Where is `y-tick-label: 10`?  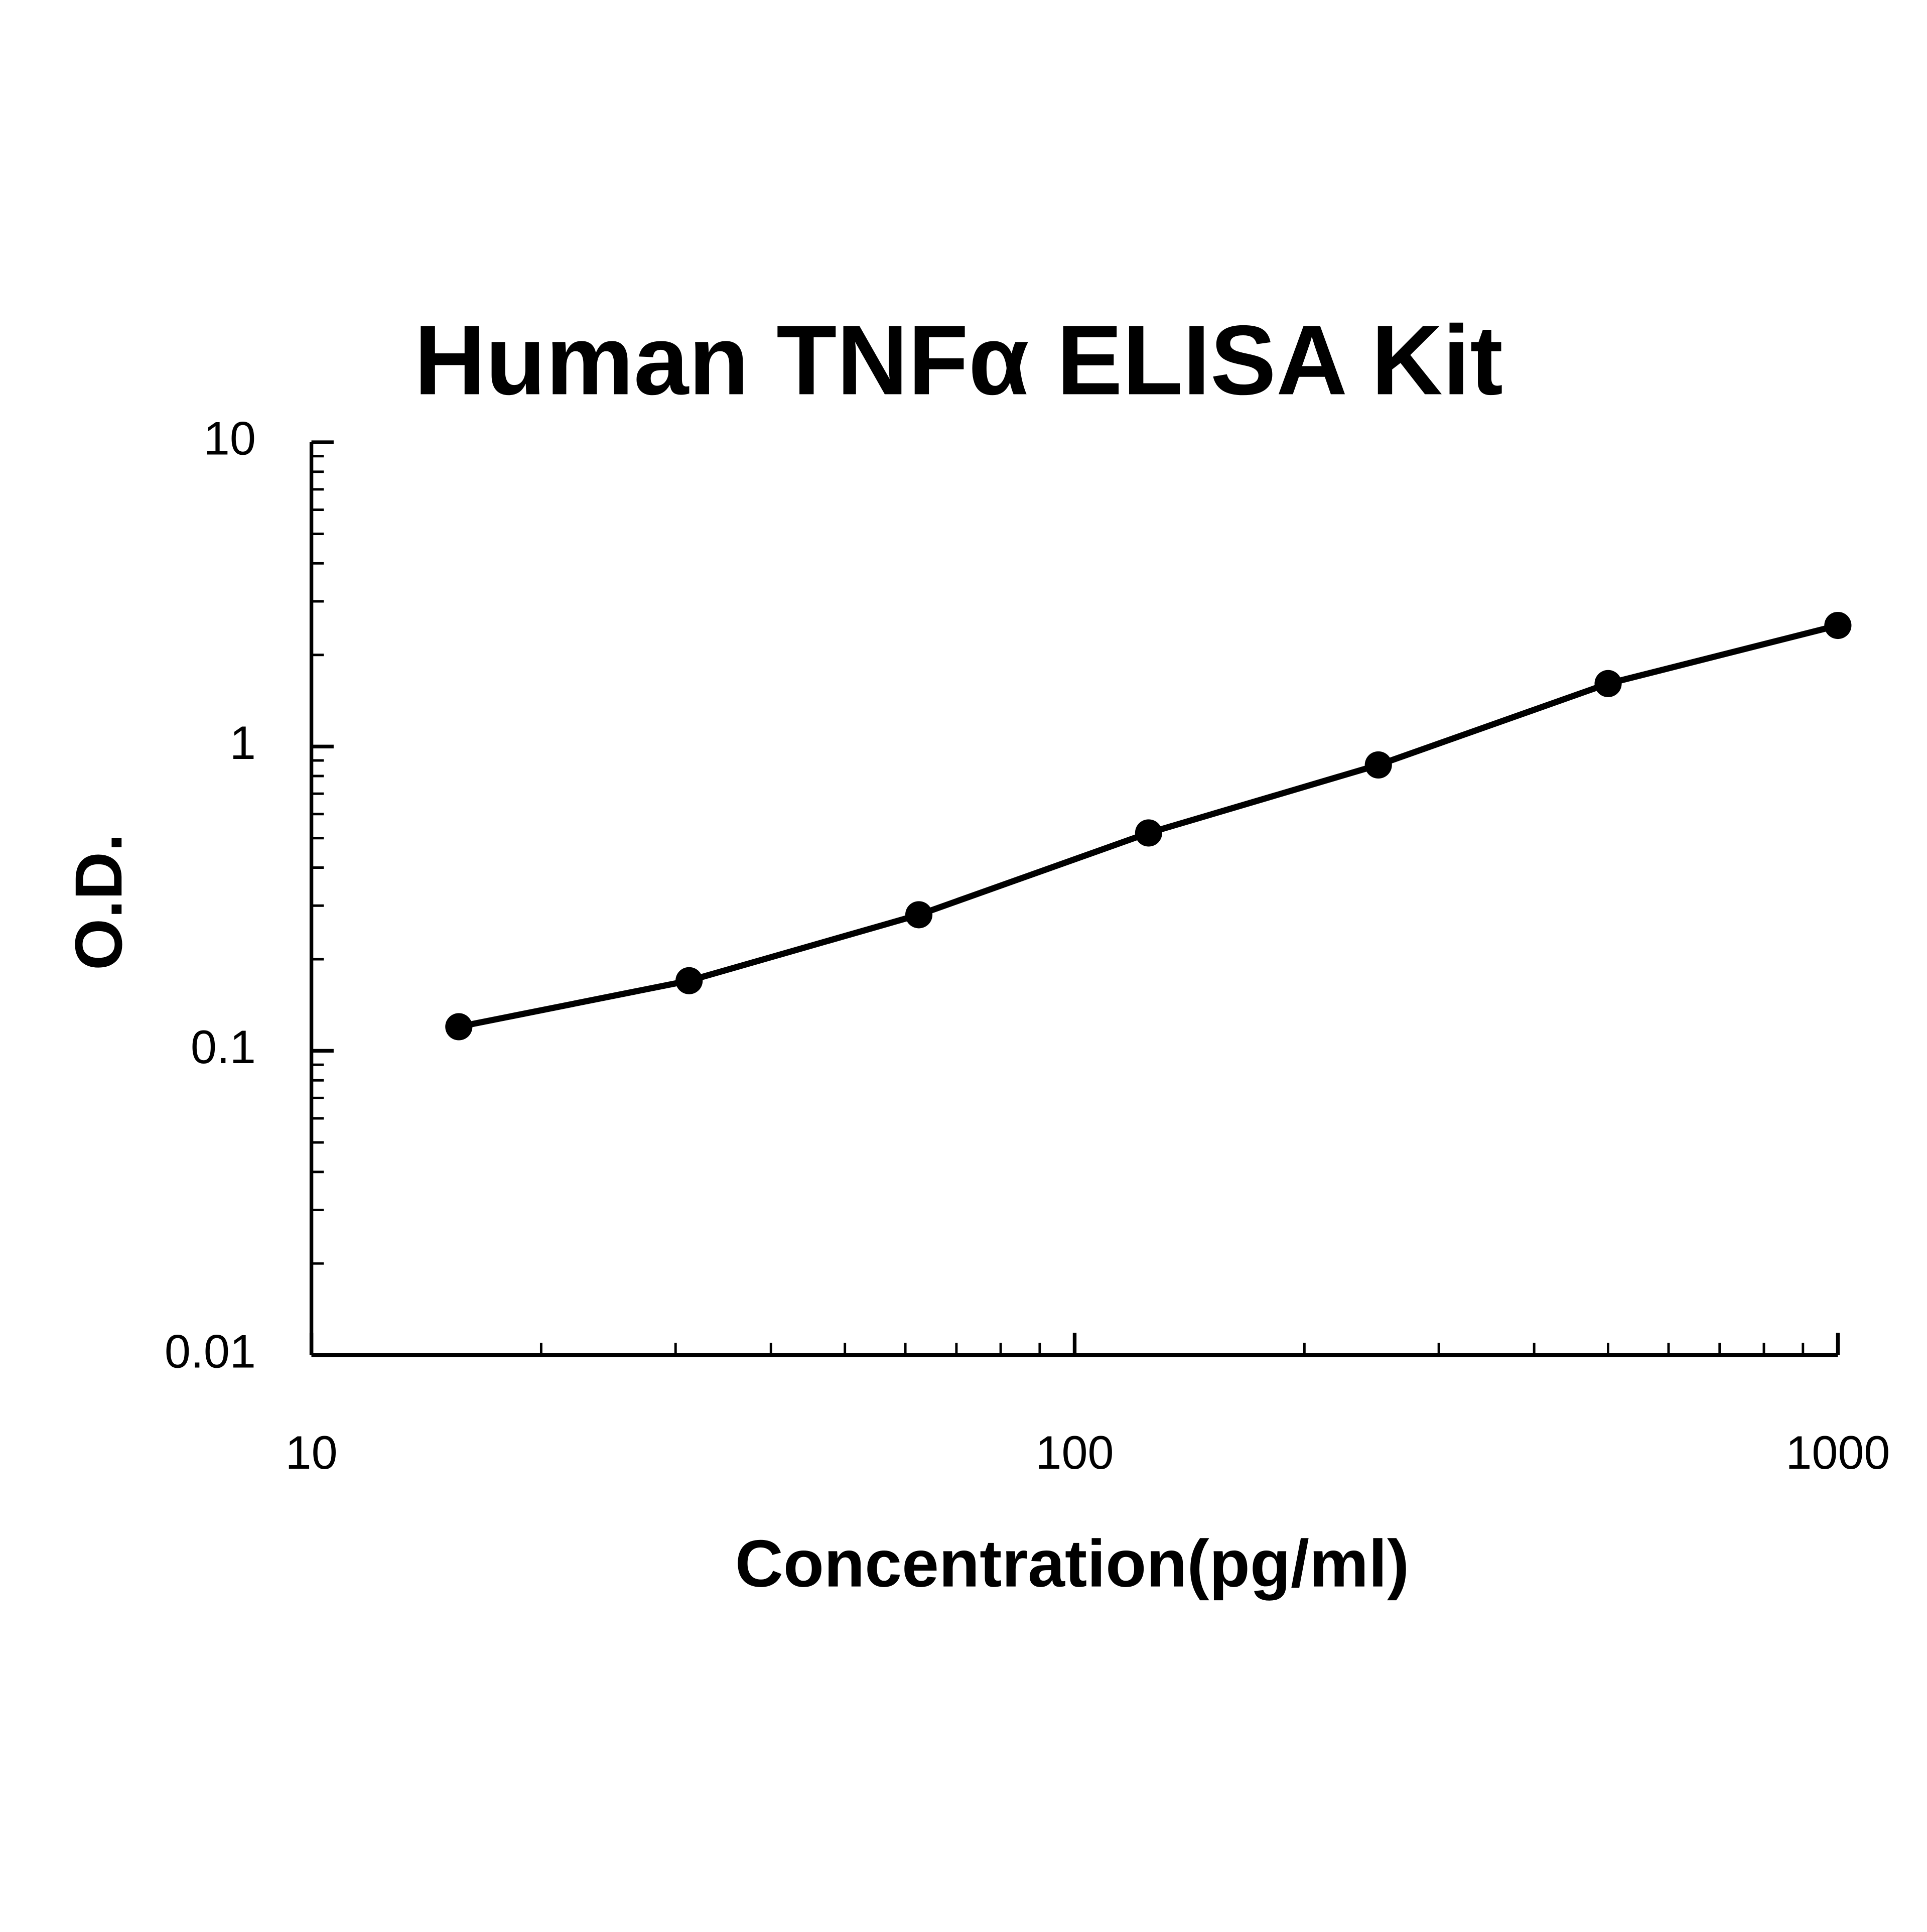 y-tick-label: 10 is located at coordinates (230, 438).